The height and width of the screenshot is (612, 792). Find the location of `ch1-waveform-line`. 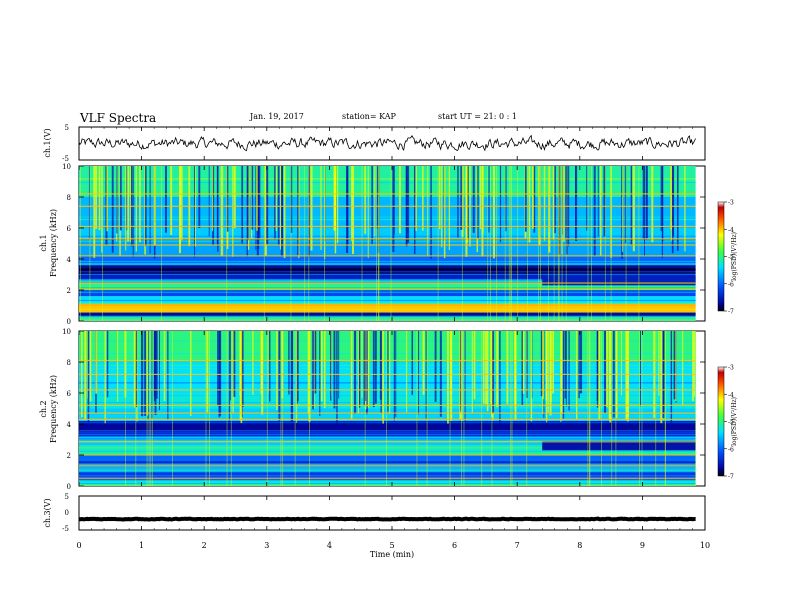

ch1-waveform-line is located at coordinates (387, 143).